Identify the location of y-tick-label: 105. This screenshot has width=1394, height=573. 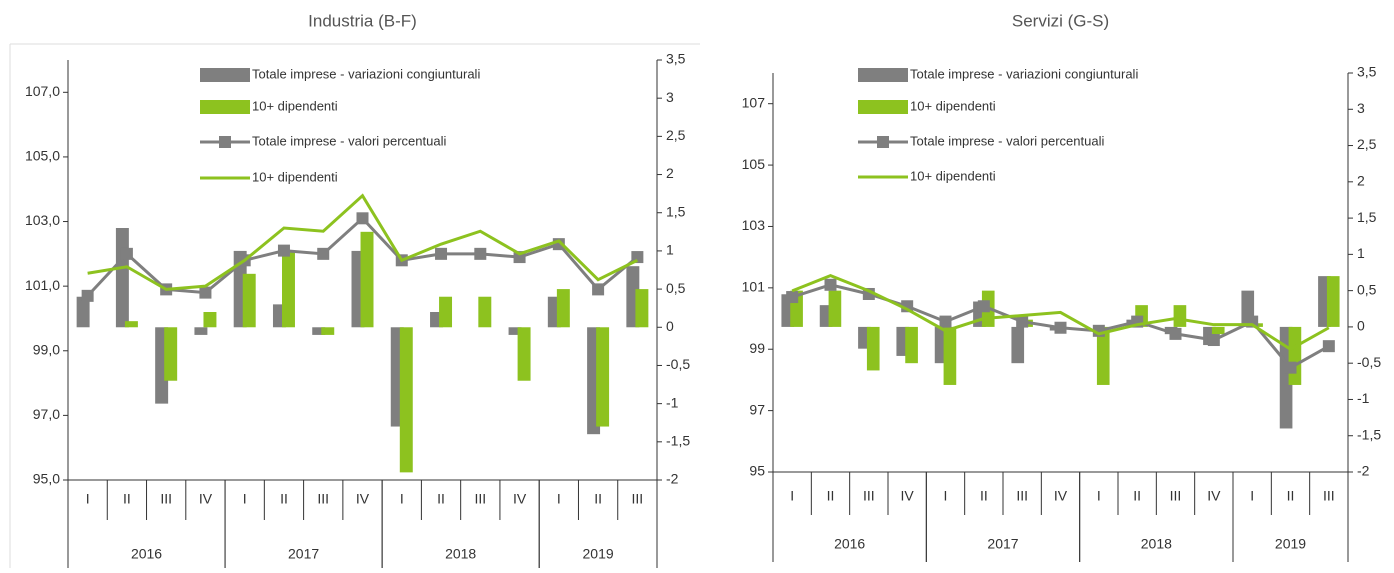
(754, 164).